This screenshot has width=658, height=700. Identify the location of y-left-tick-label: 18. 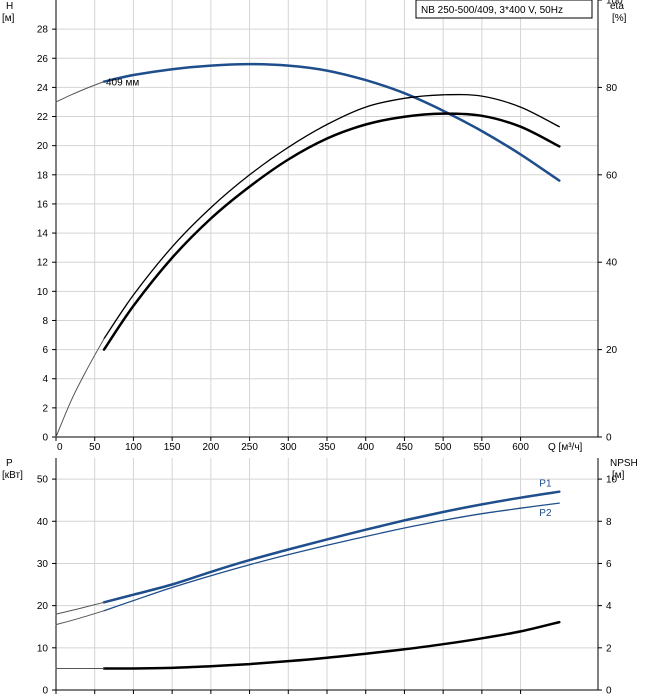
(43, 175).